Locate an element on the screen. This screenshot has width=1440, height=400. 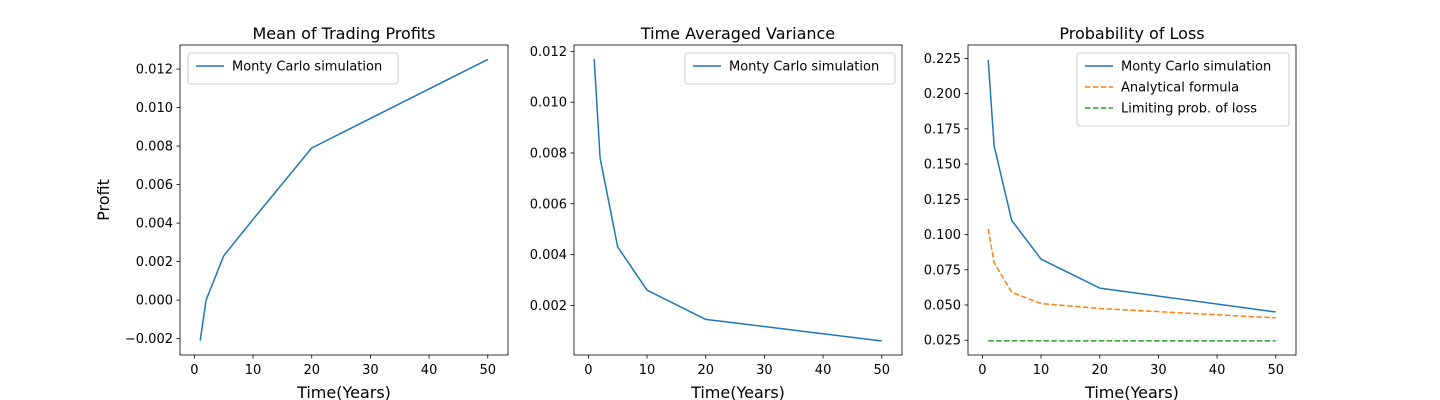
y-tick-label: 0.050 is located at coordinates (942, 305).